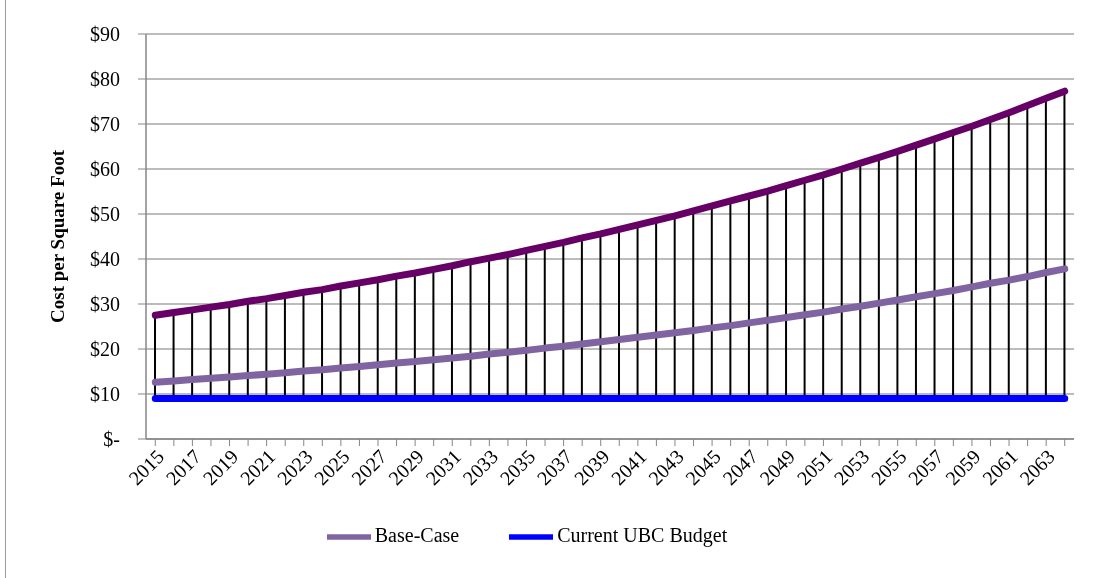  I want to click on y-tick-label: $70, so click(105, 124).